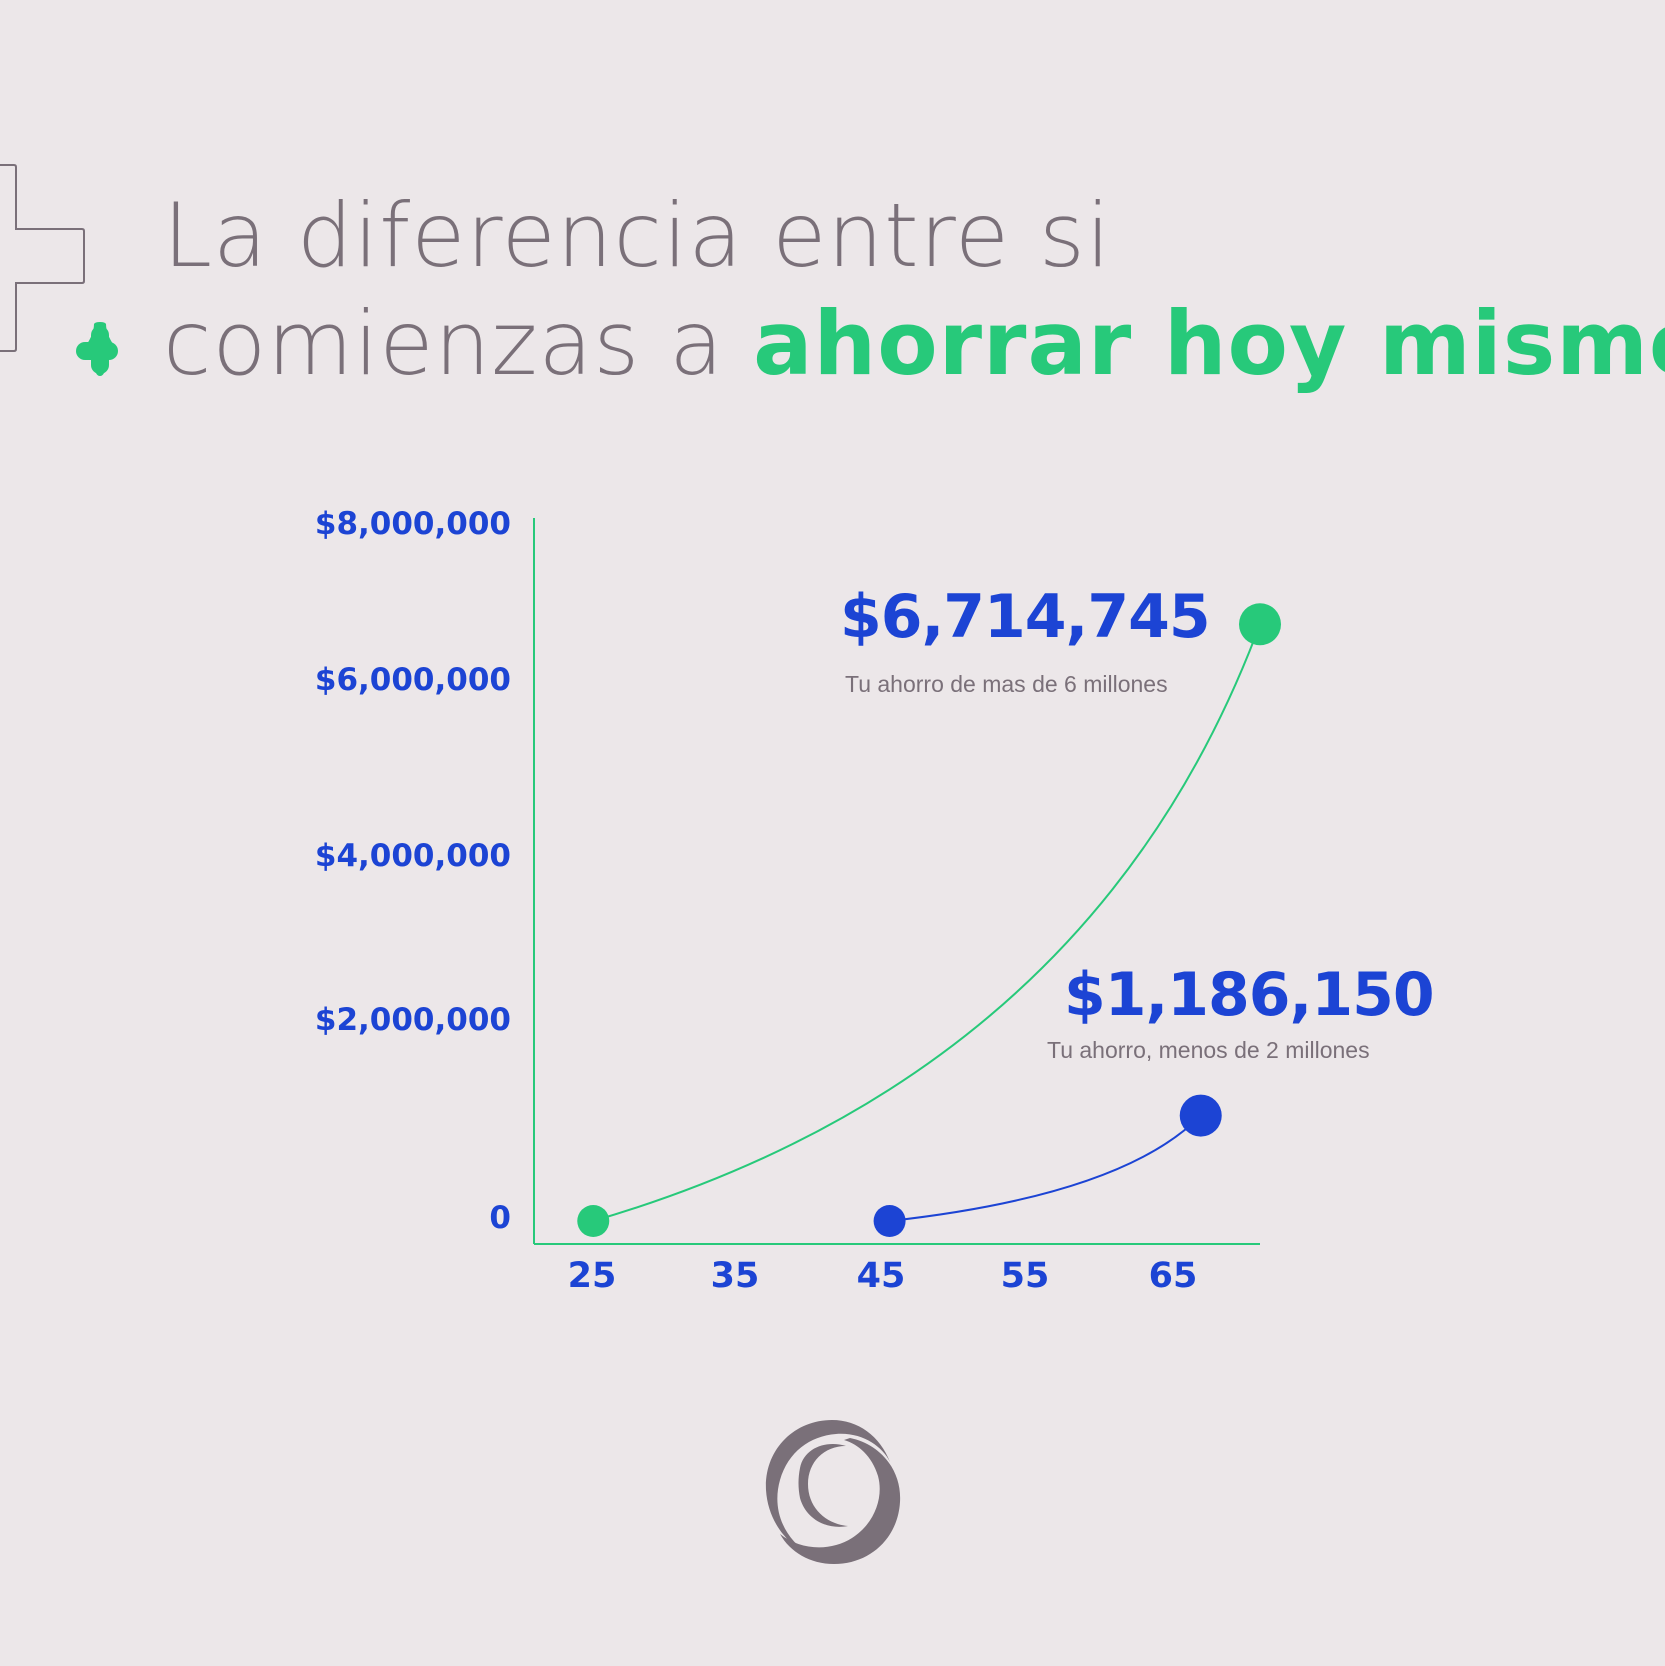  What do you see at coordinates (412, 856) in the screenshot?
I see `y-tick-label-4m: $4,000,000` at bounding box center [412, 856].